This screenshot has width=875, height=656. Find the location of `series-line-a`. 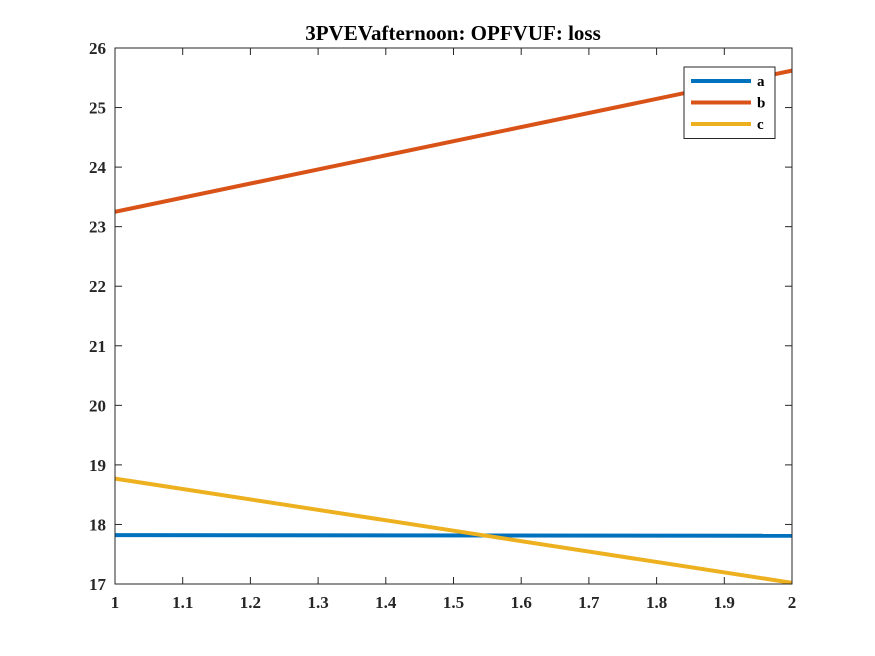

series-line-a is located at coordinates (453, 535).